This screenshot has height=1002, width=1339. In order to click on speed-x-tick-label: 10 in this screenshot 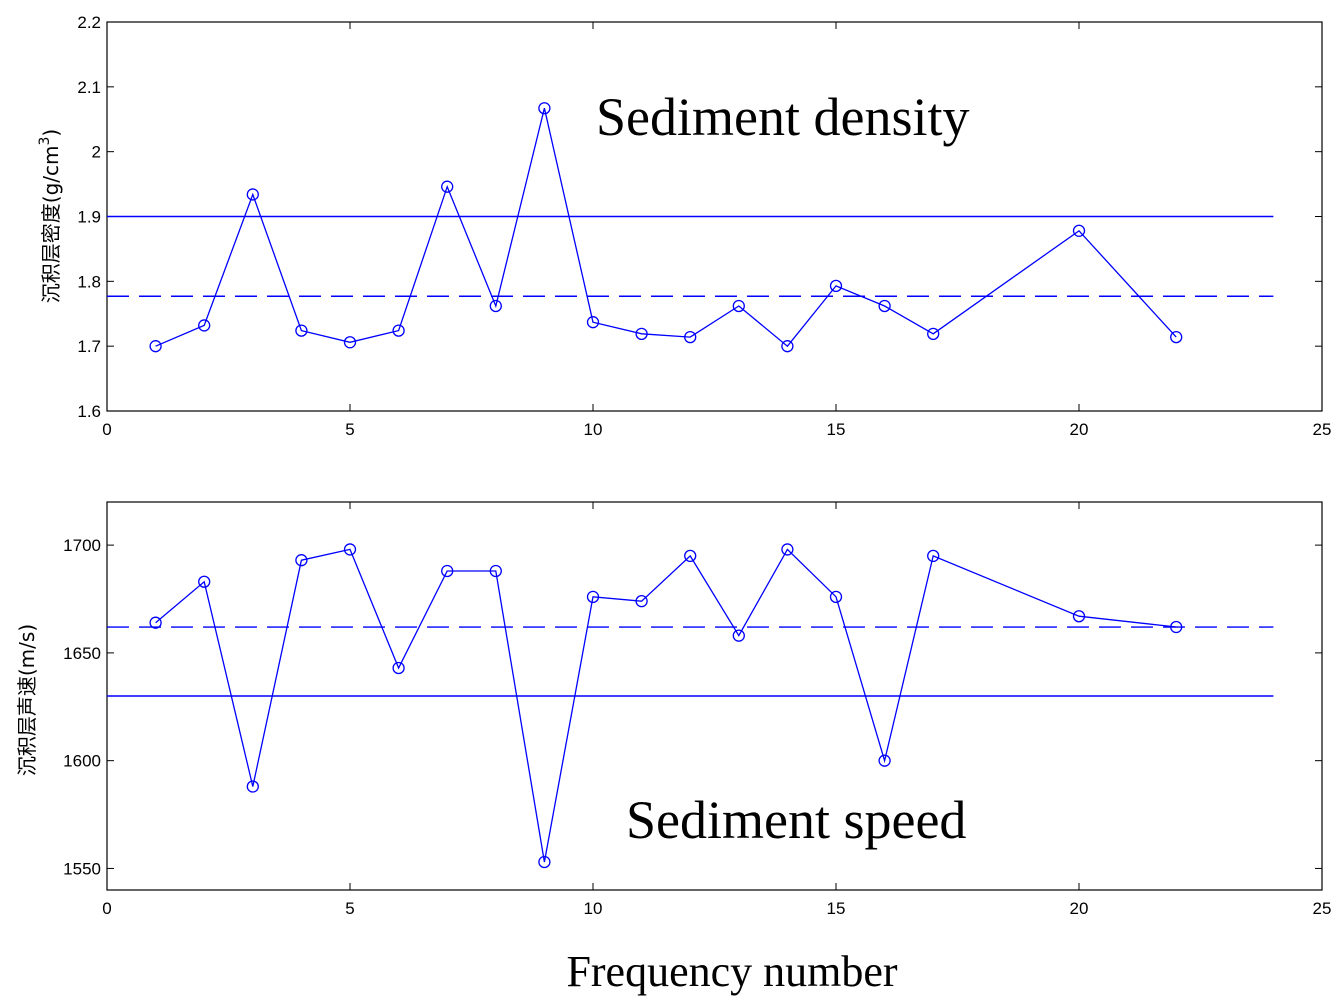, I will do `click(593, 908)`.